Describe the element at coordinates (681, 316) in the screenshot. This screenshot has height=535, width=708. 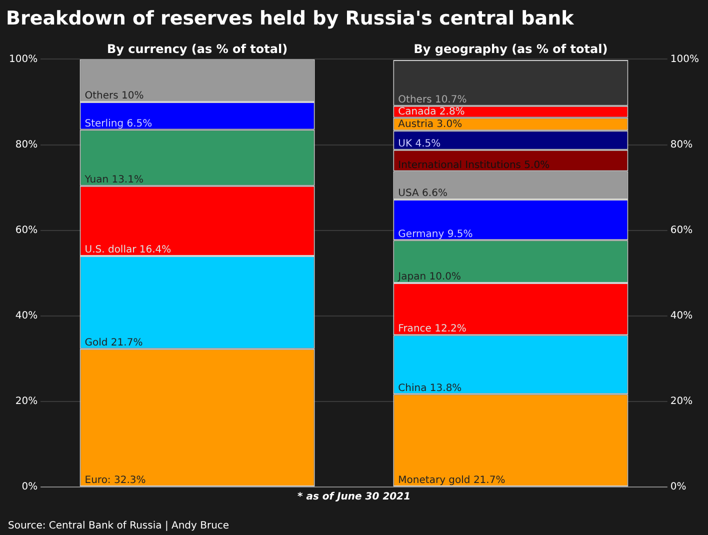
I see `y2-tick-label: 40%` at that location.